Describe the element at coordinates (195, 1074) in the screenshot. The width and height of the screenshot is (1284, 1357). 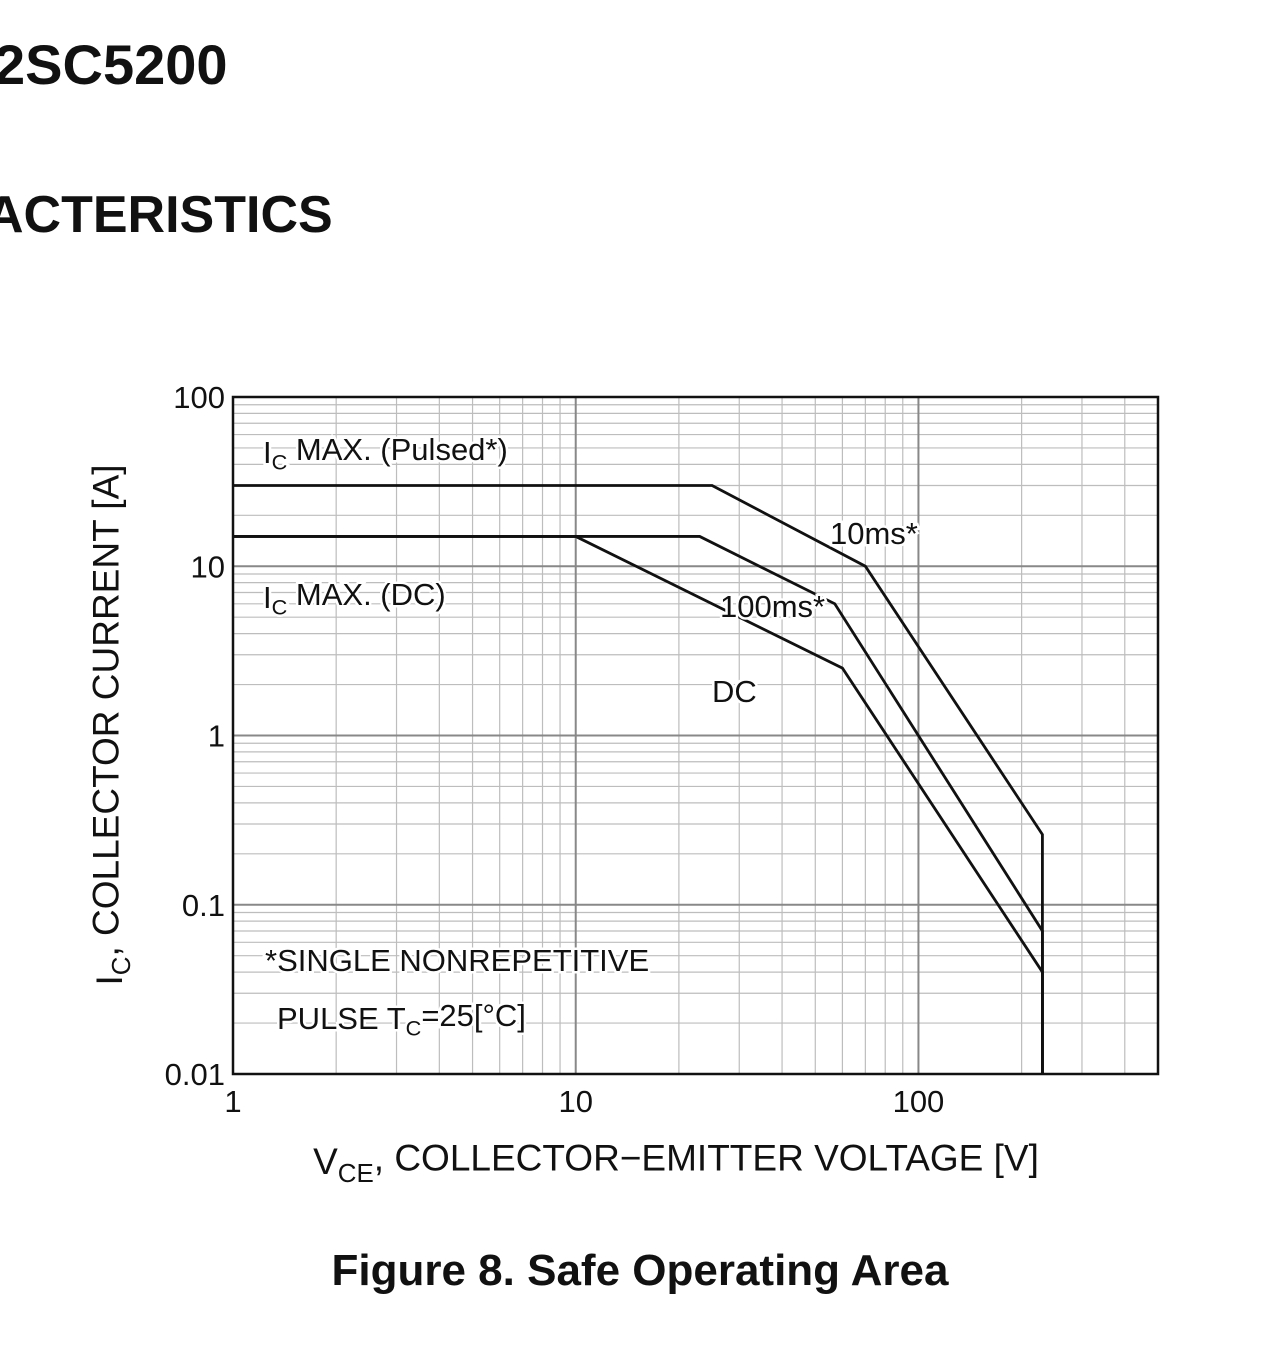
I see `y-tick-label: 0.01` at that location.